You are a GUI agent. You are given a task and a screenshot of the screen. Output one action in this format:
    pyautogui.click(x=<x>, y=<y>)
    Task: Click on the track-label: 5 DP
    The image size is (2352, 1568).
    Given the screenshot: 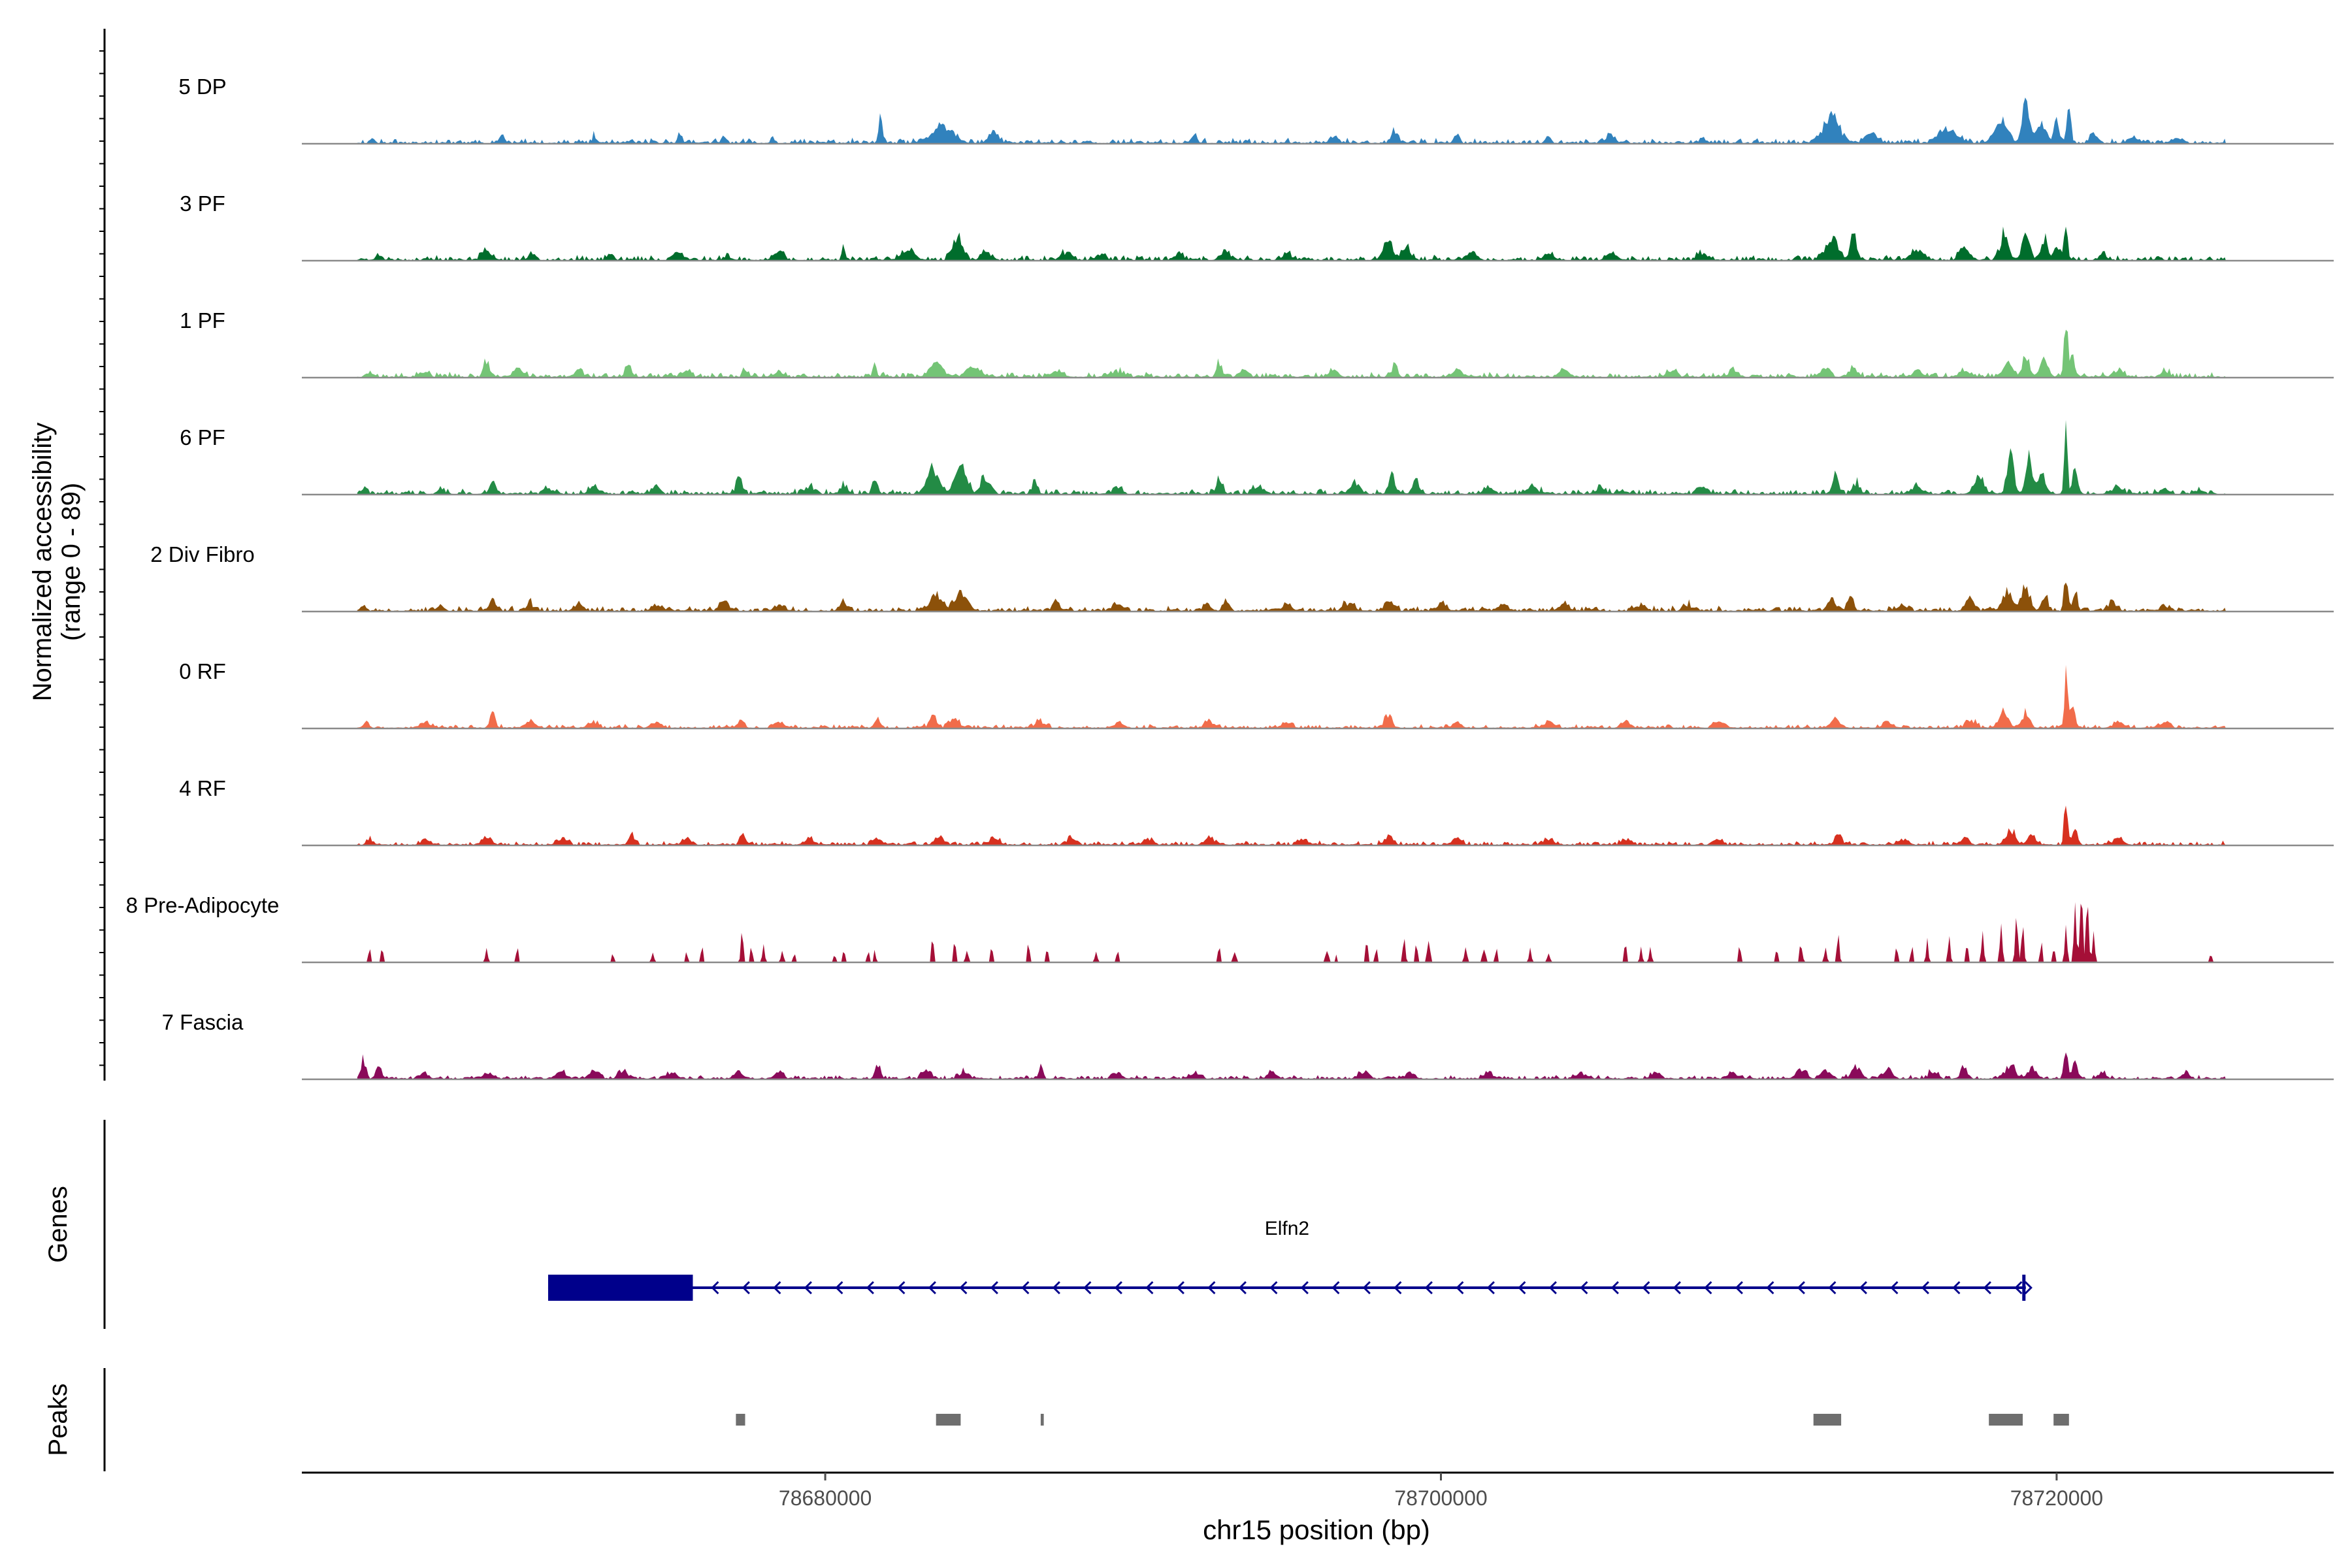 What is the action you would take?
    pyautogui.click(x=202, y=86)
    